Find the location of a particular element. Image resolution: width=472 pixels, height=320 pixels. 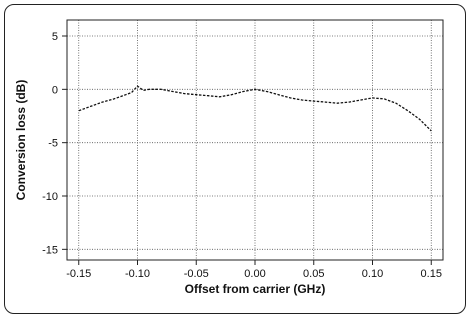

x-axis-title: Offset from carrier (GHz) is located at coordinates (255, 289).